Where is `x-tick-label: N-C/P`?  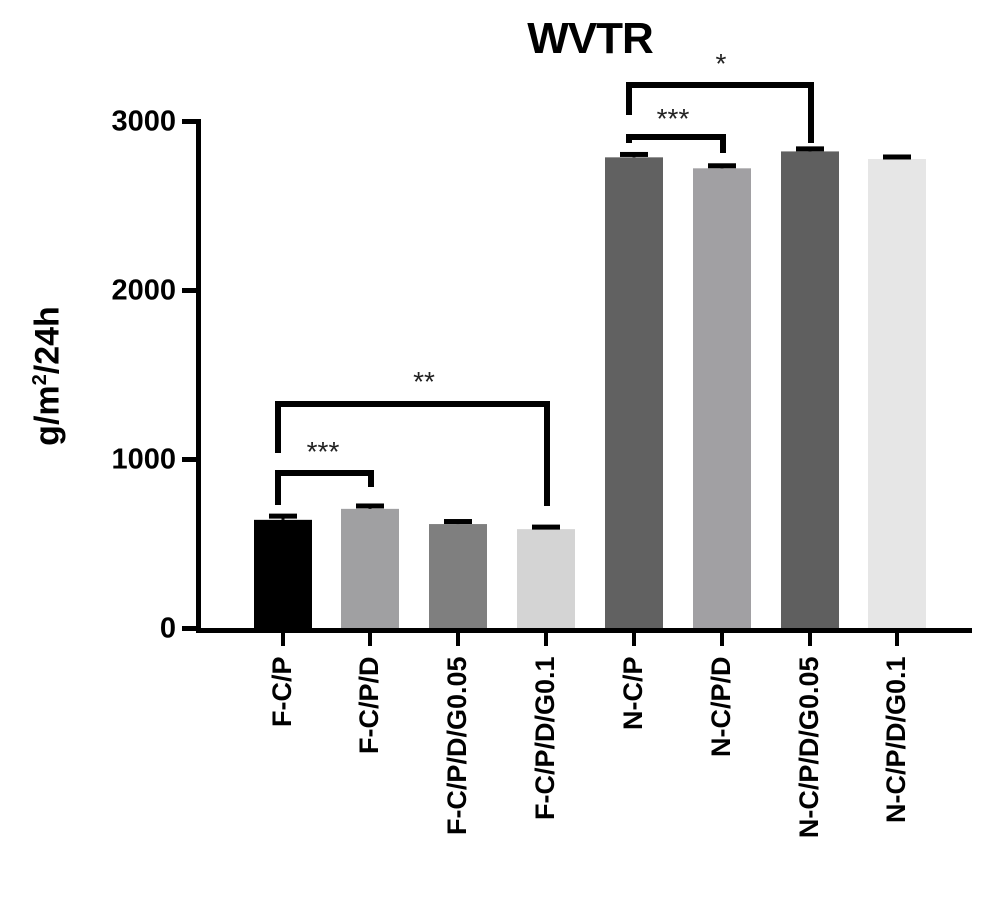
x-tick-label: N-C/P is located at coordinates (633, 693).